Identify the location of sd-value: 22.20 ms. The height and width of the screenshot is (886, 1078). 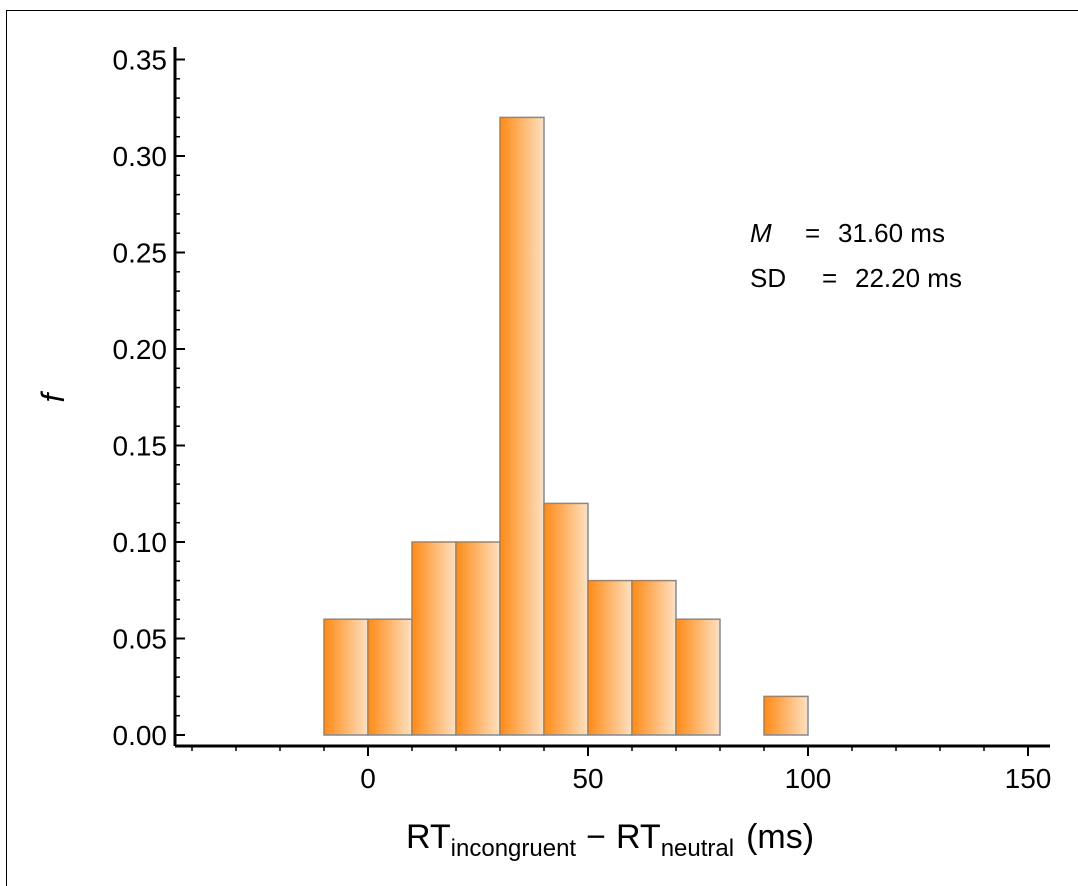
(908, 278).